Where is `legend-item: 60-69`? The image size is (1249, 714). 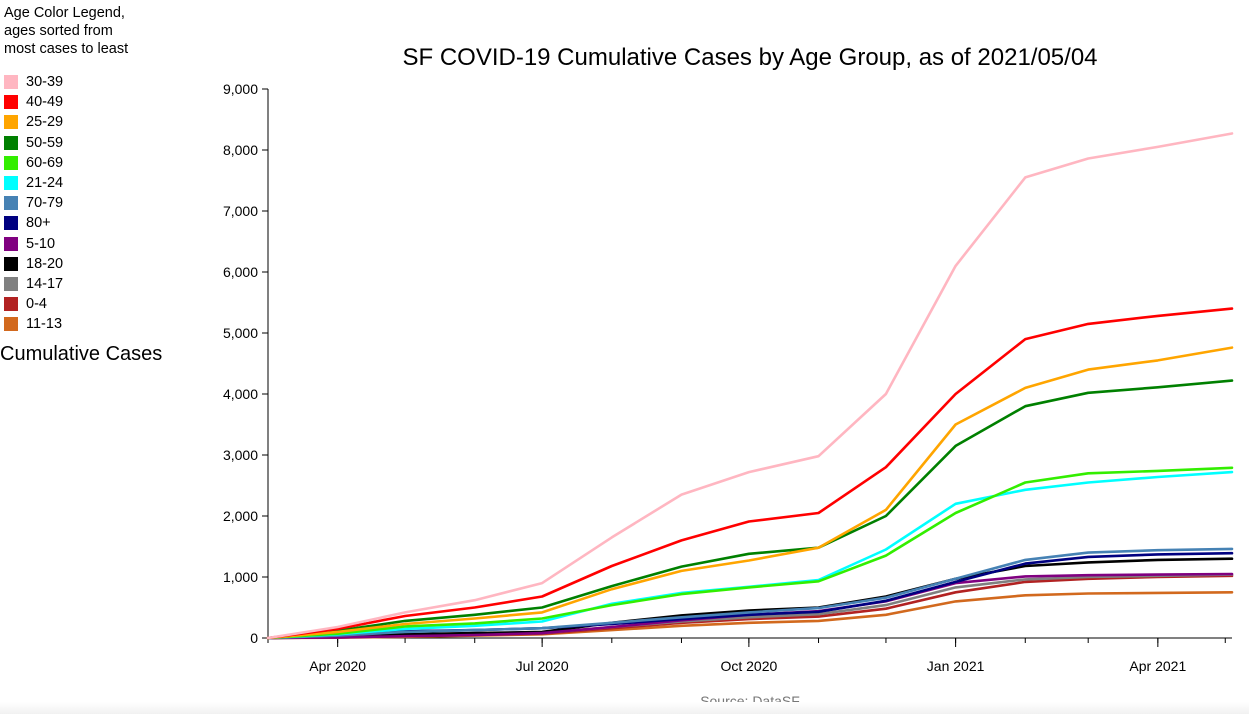 legend-item: 60-69 is located at coordinates (33, 163).